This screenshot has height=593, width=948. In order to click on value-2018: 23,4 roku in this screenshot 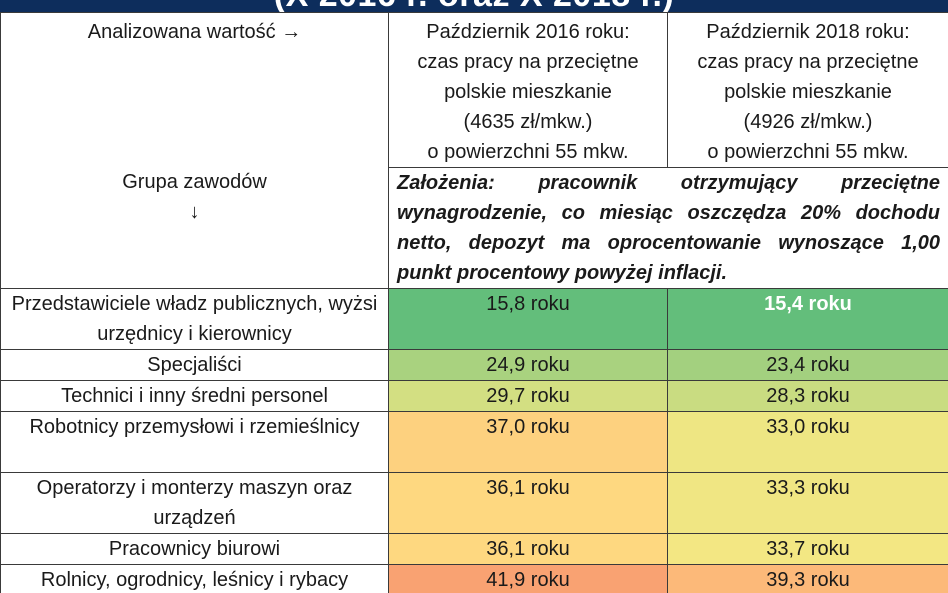, I will do `click(807, 365)`.